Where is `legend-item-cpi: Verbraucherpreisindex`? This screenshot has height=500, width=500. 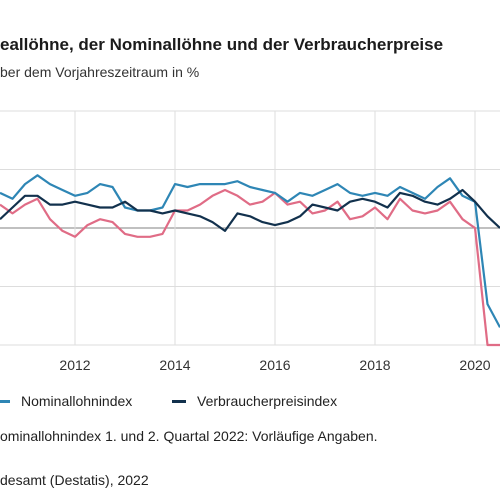
legend-item-cpi: Verbraucherpreisindex is located at coordinates (254, 401).